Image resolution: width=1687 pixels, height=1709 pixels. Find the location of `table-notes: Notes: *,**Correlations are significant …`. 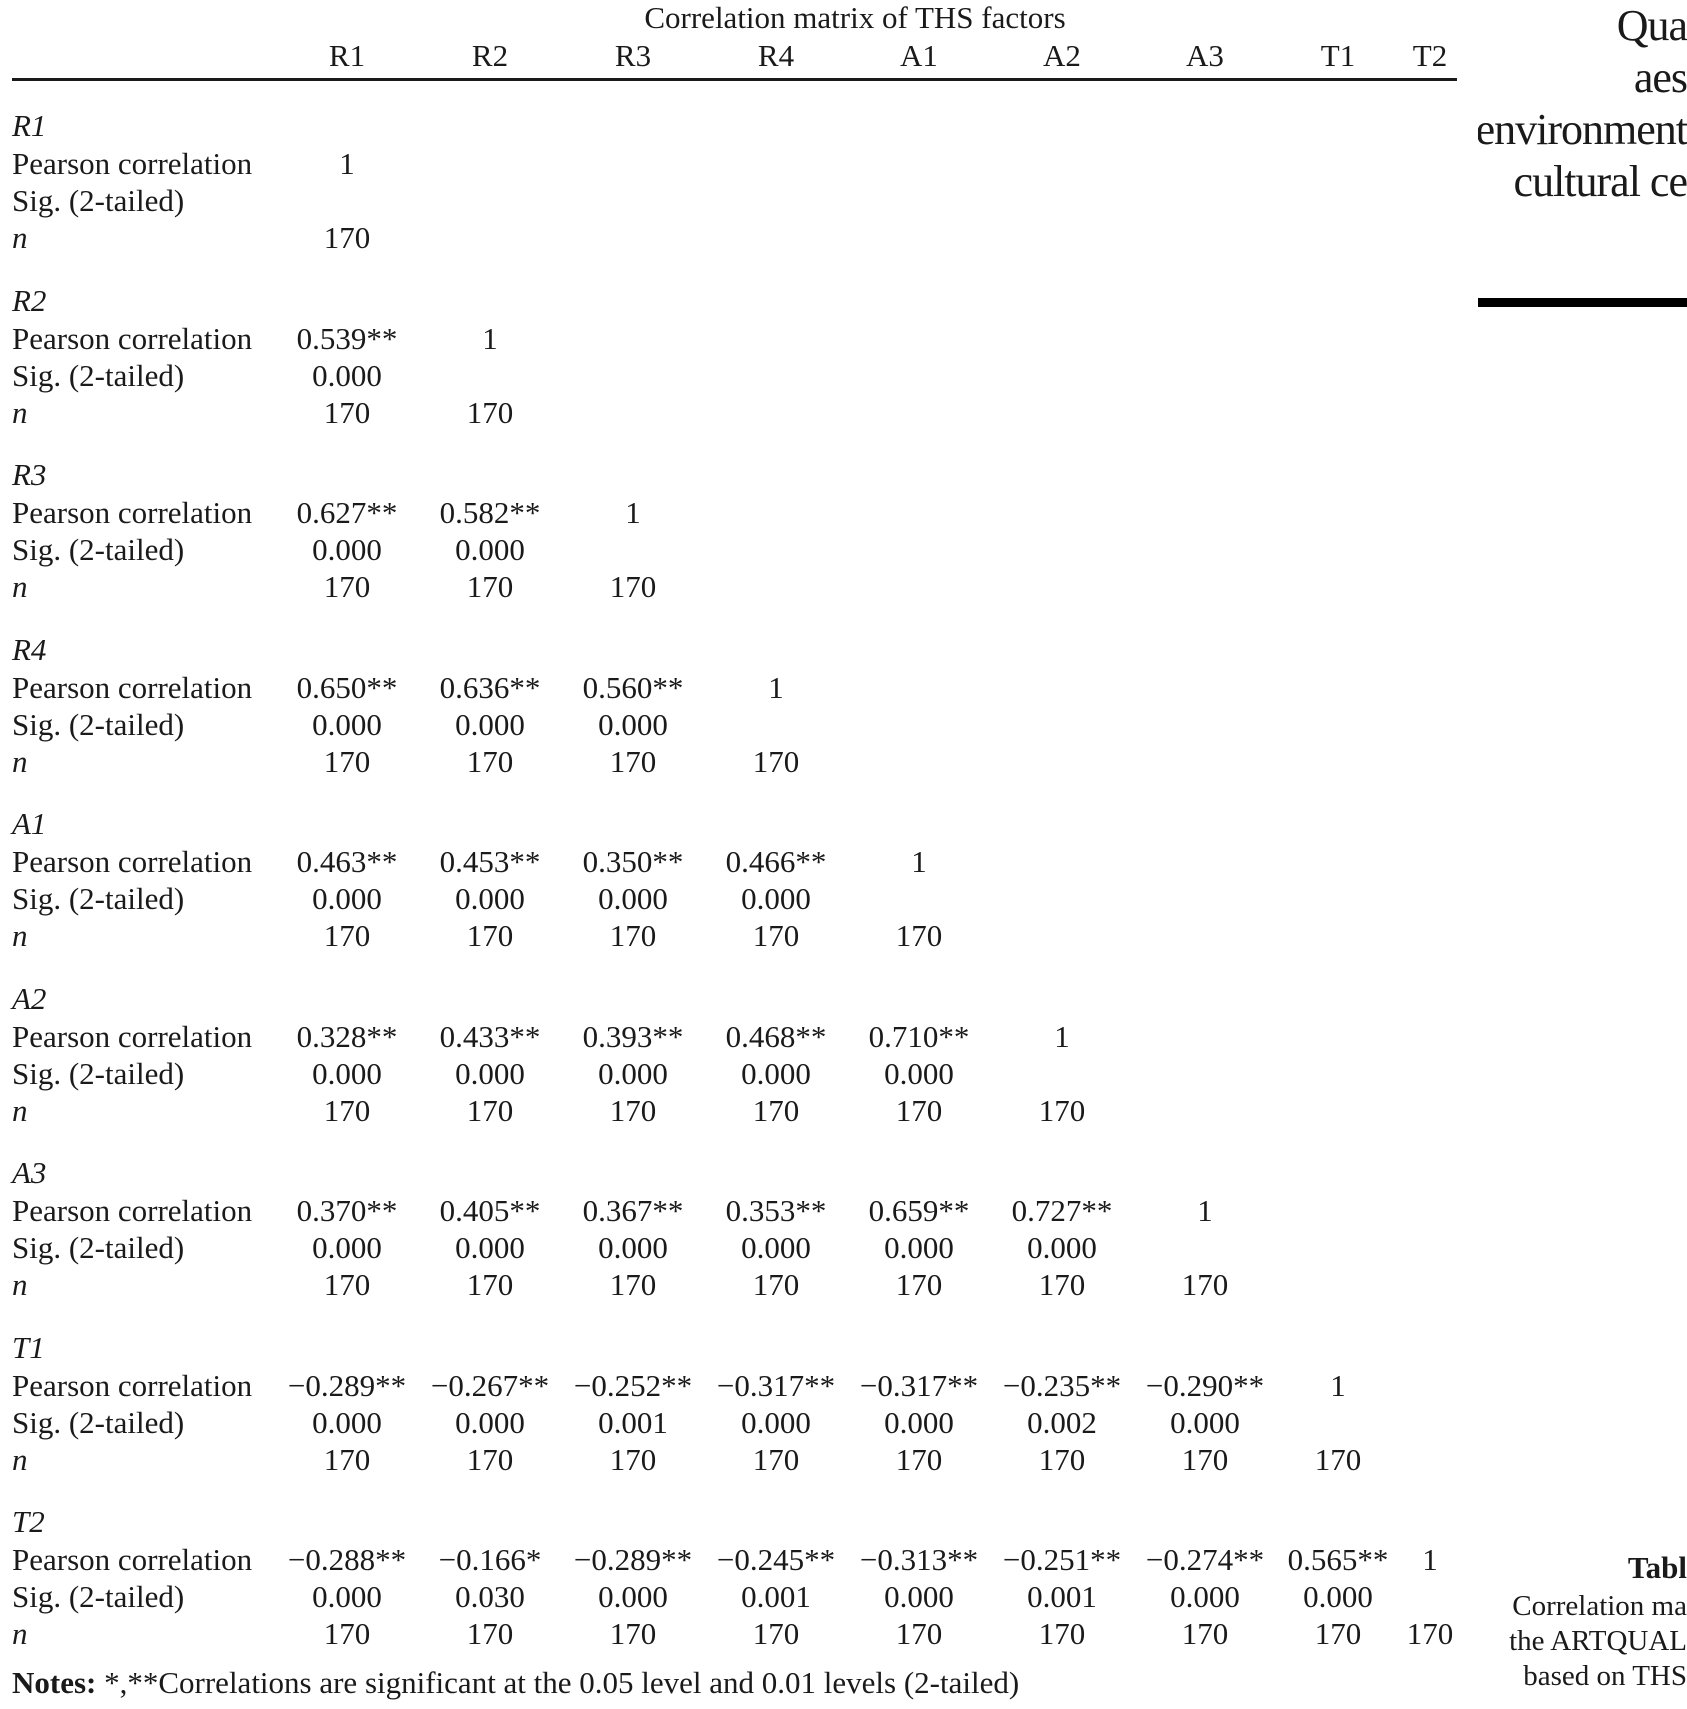

table-notes: Notes: *,**Correlations are significant … is located at coordinates (515, 1683).